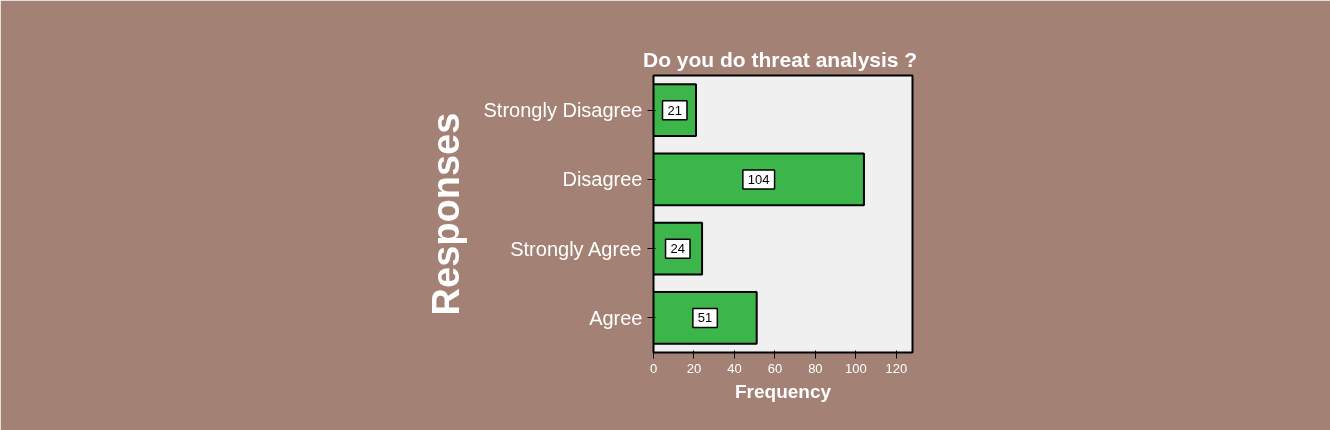  What do you see at coordinates (775, 368) in the screenshot?
I see `x-tick-label: 60` at bounding box center [775, 368].